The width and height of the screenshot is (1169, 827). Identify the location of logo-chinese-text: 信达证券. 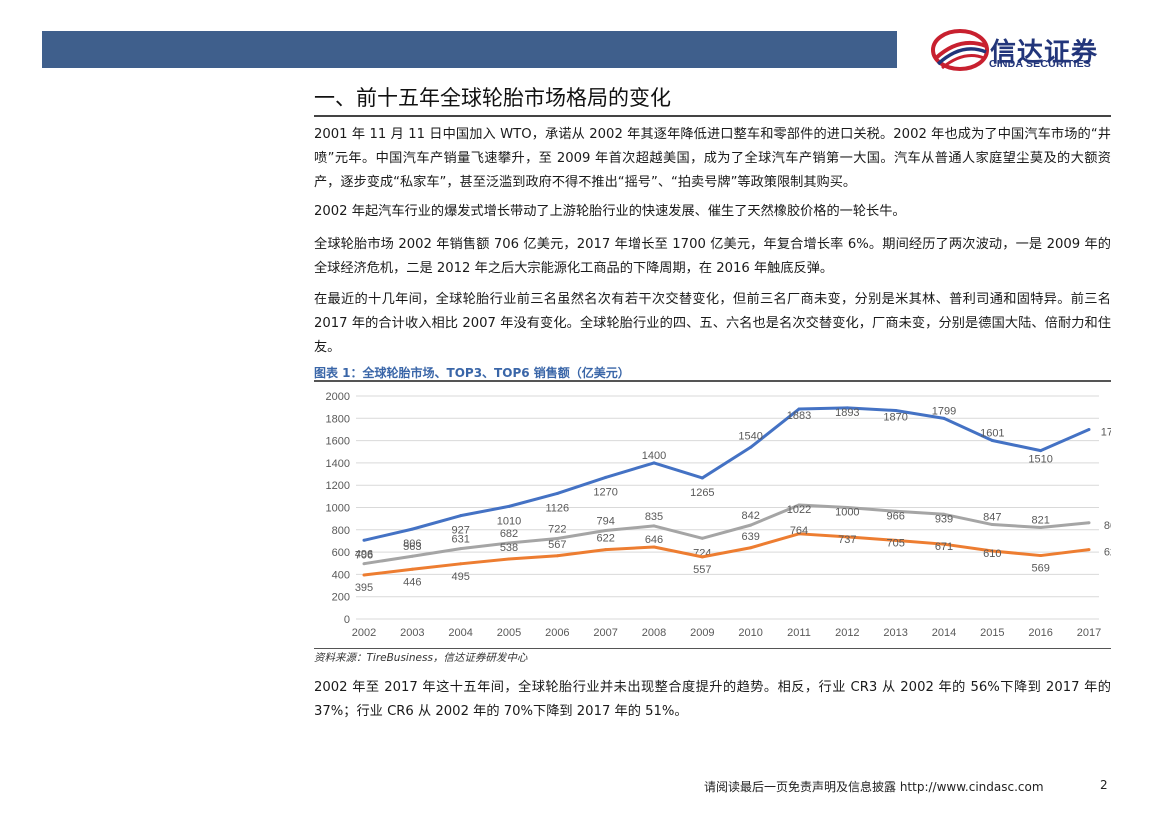
(1044, 53).